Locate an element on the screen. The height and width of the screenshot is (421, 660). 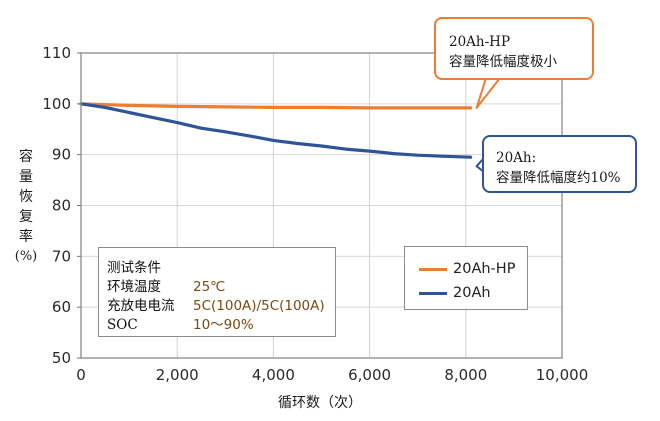
data-series is located at coordinates (276, 130).